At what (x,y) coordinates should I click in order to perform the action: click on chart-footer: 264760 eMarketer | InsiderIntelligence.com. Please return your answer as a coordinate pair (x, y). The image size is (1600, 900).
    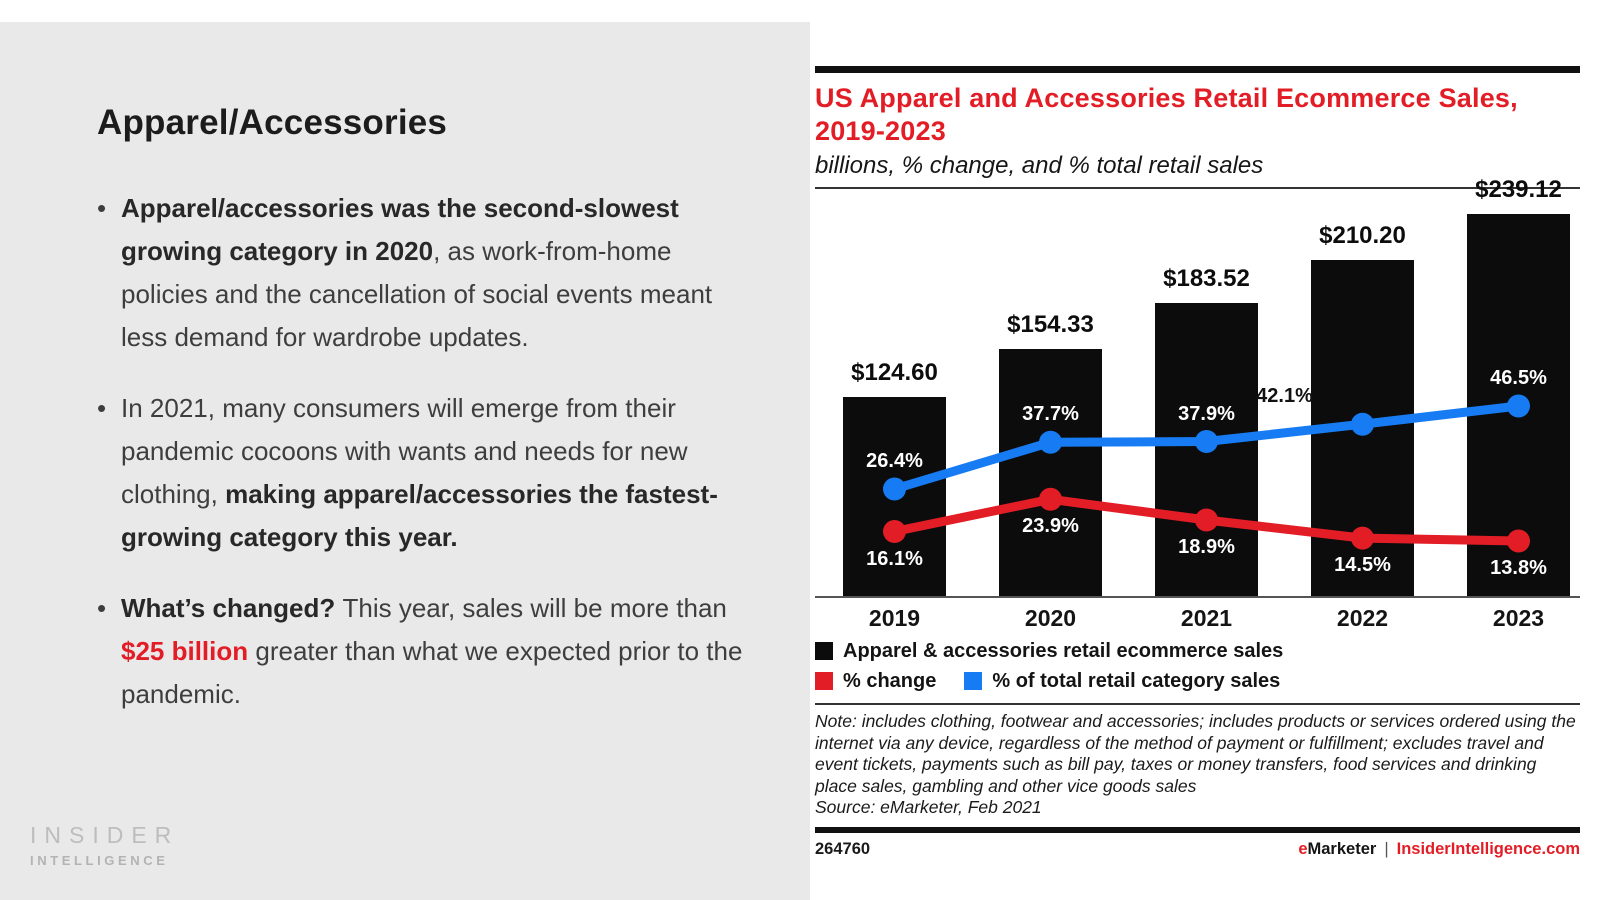
    Looking at the image, I should click on (1197, 849).